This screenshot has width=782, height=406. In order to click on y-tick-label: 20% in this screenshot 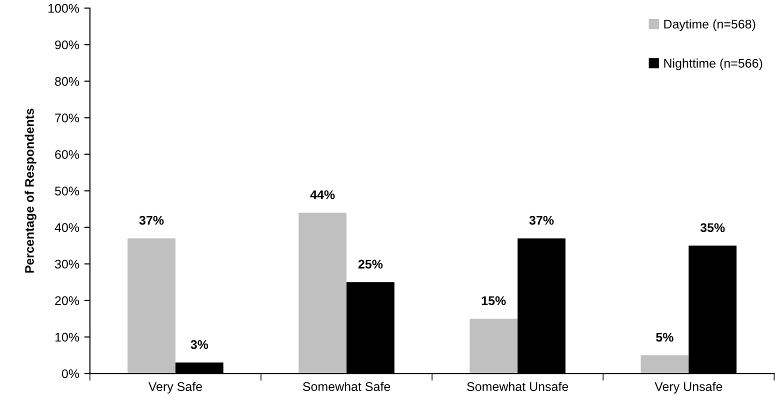, I will do `click(67, 301)`.